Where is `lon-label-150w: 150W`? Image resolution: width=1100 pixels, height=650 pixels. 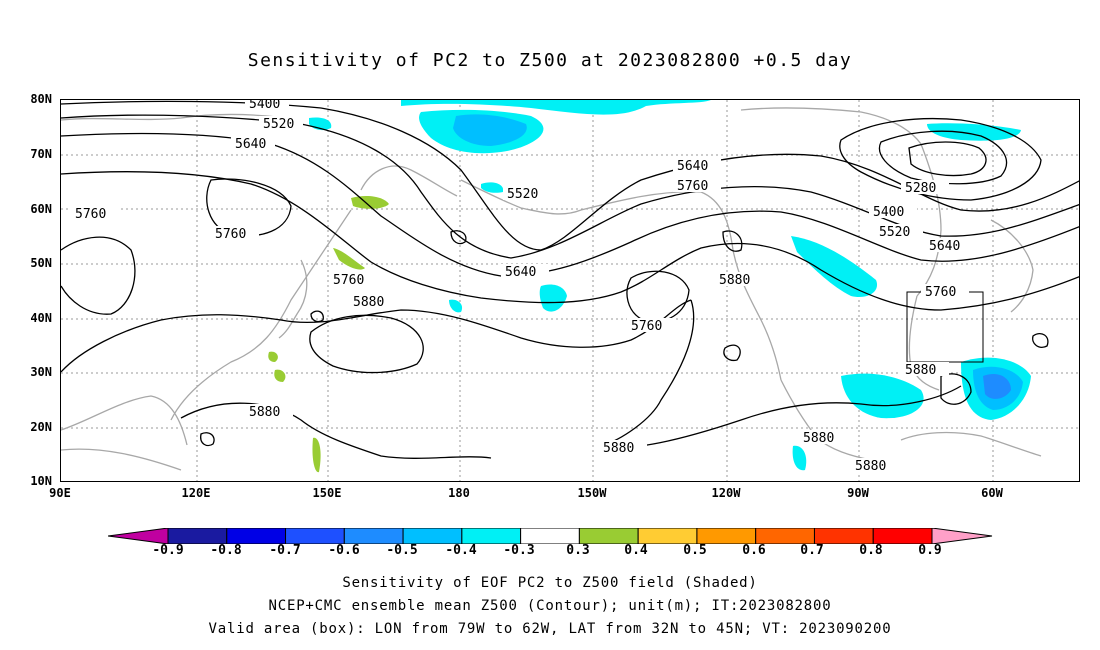
lon-label-150w: 150W is located at coordinates (592, 493).